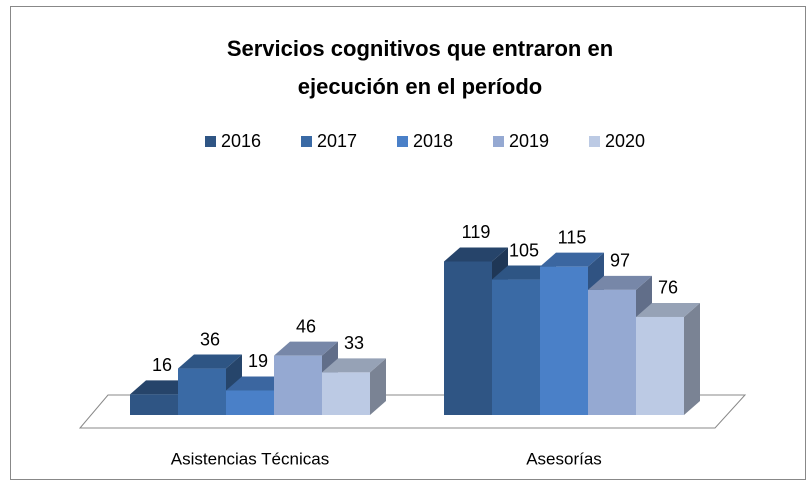  What do you see at coordinates (337, 141) in the screenshot?
I see `legend-label: 2017` at bounding box center [337, 141].